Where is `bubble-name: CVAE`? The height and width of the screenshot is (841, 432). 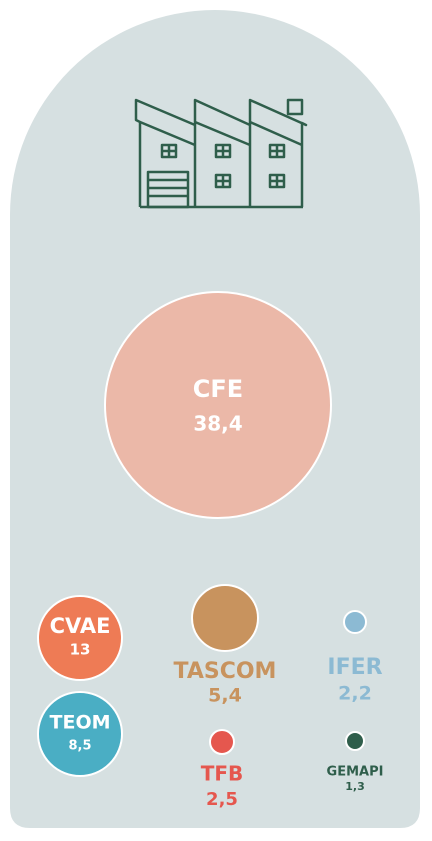 bubble-name: CVAE is located at coordinates (80, 626).